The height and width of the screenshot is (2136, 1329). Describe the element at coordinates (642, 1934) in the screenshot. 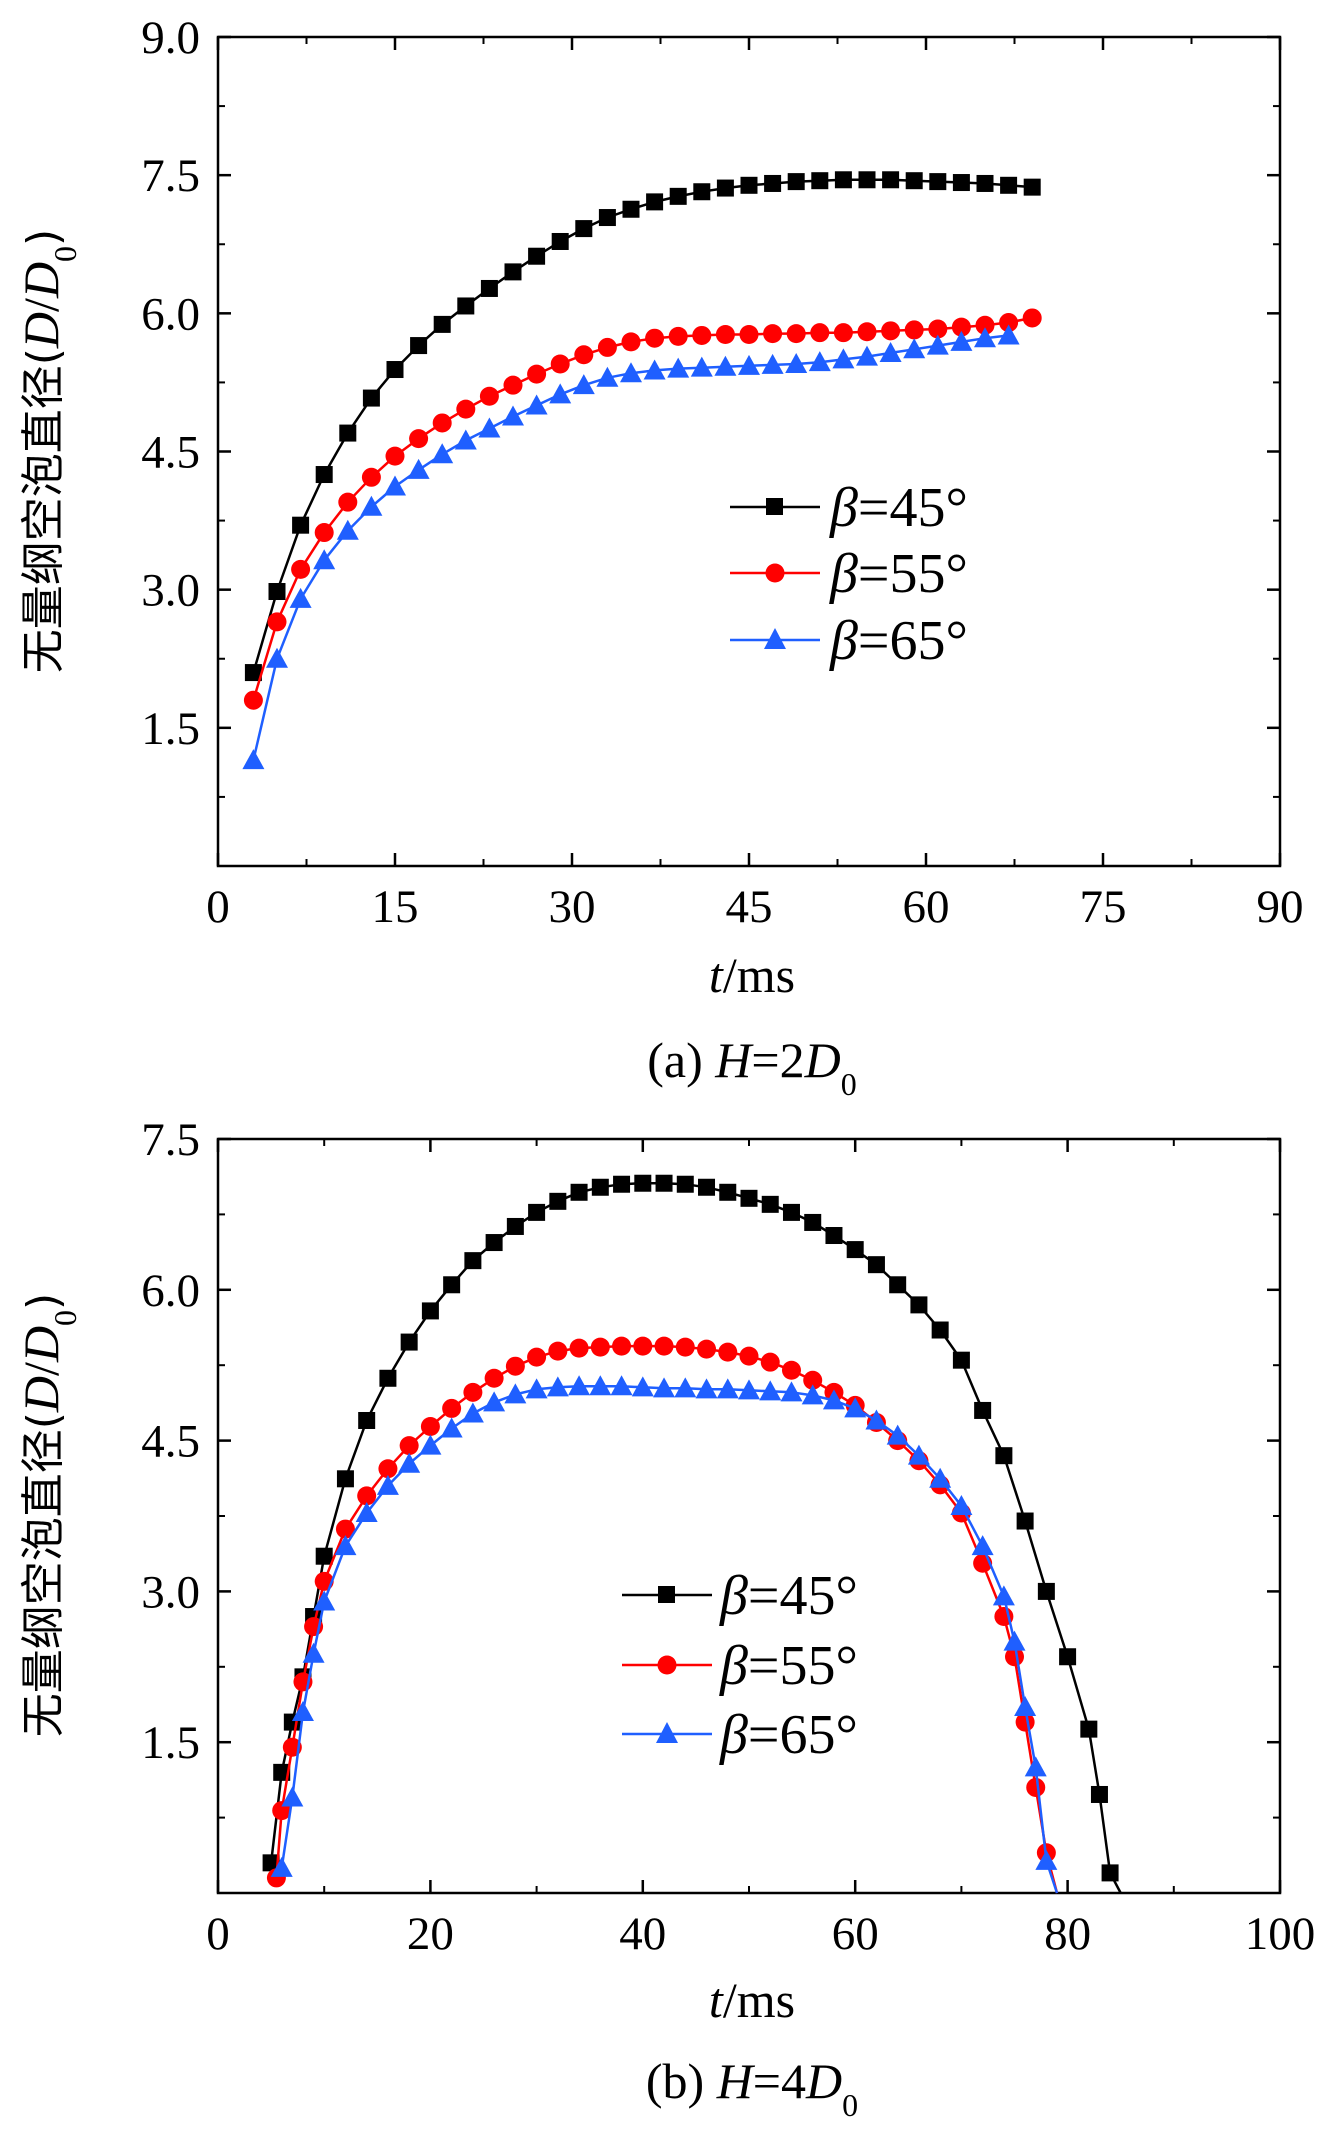

I see `x-tick-label: 40` at that location.